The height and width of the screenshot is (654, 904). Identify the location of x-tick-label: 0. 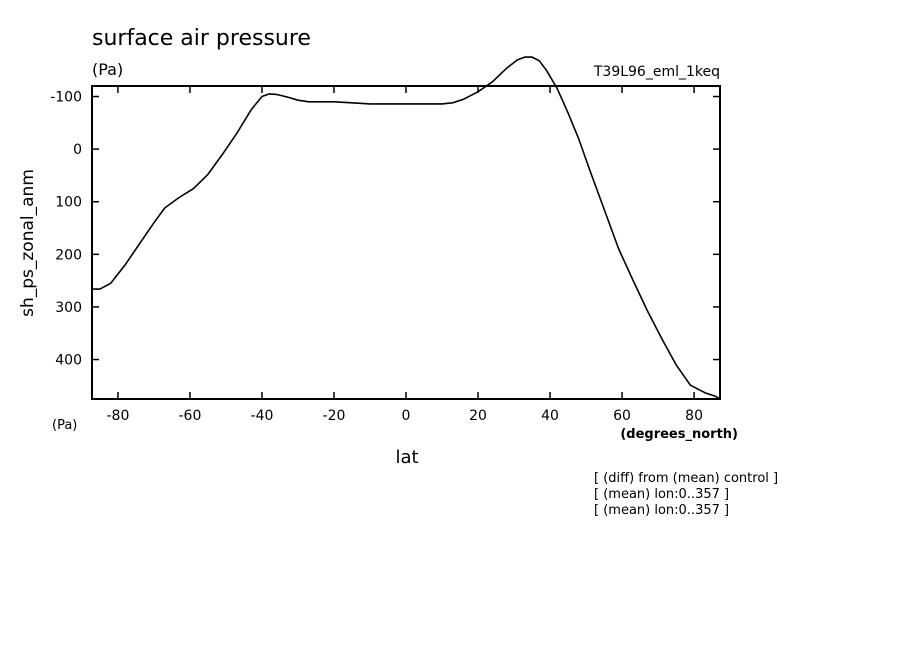
(406, 416).